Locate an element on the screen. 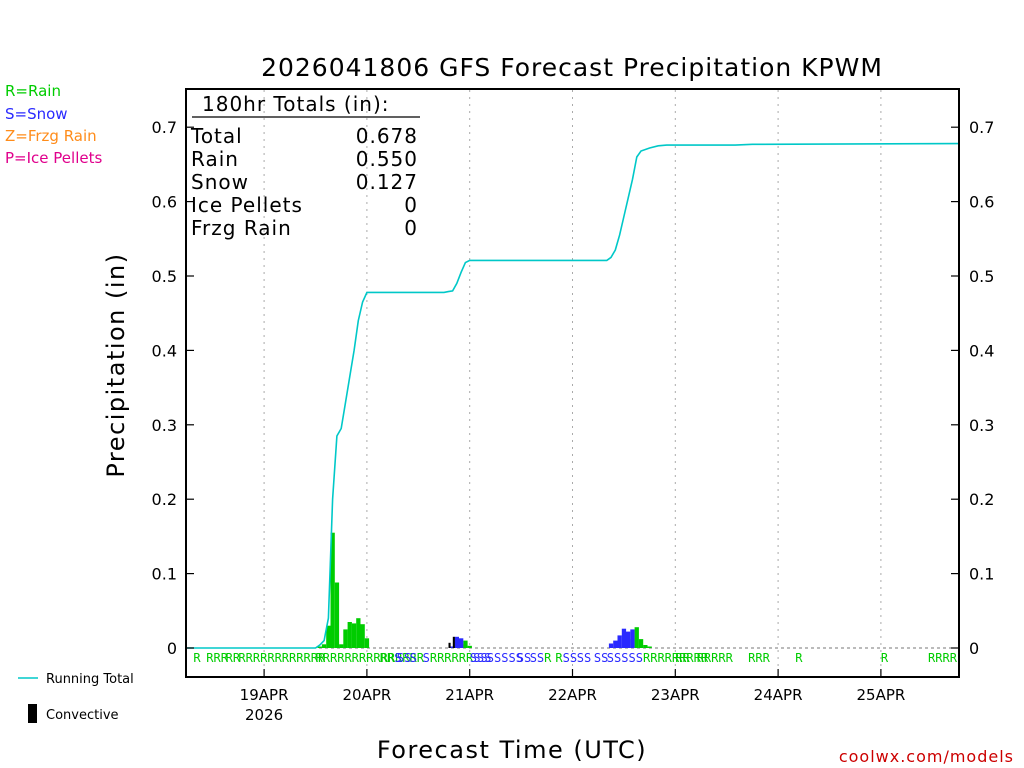  totals-label-total: Total is located at coordinates (216, 136).